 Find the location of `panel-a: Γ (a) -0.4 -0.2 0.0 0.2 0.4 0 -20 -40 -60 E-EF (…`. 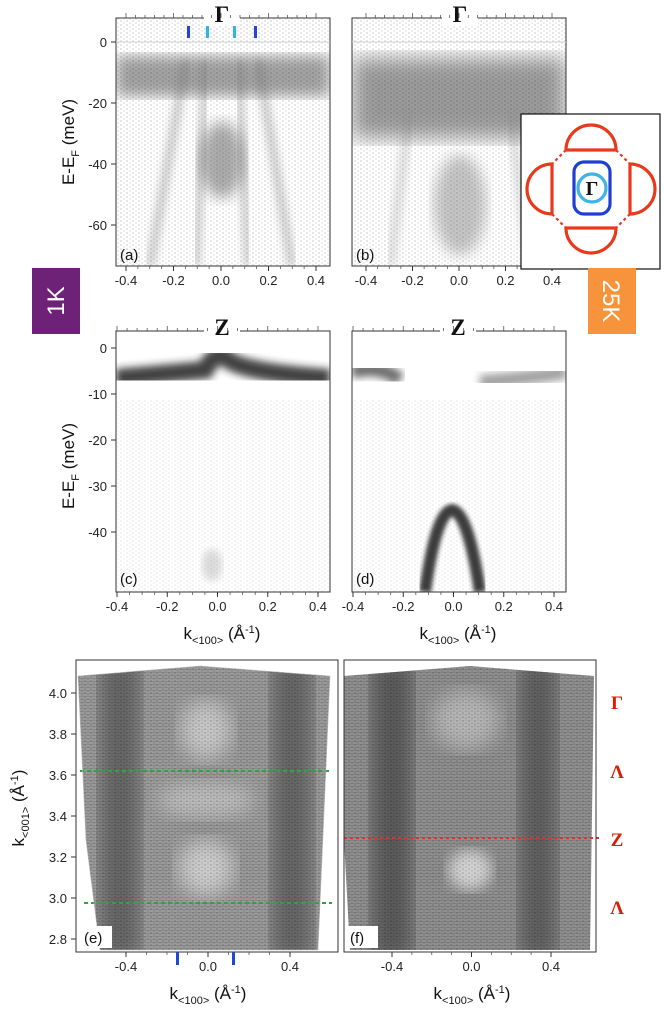

panel-a: Γ (a) -0.4 -0.2 0.0 0.2 0.4 0 -20 -40 -60 E-EF (… is located at coordinates (195, 145).